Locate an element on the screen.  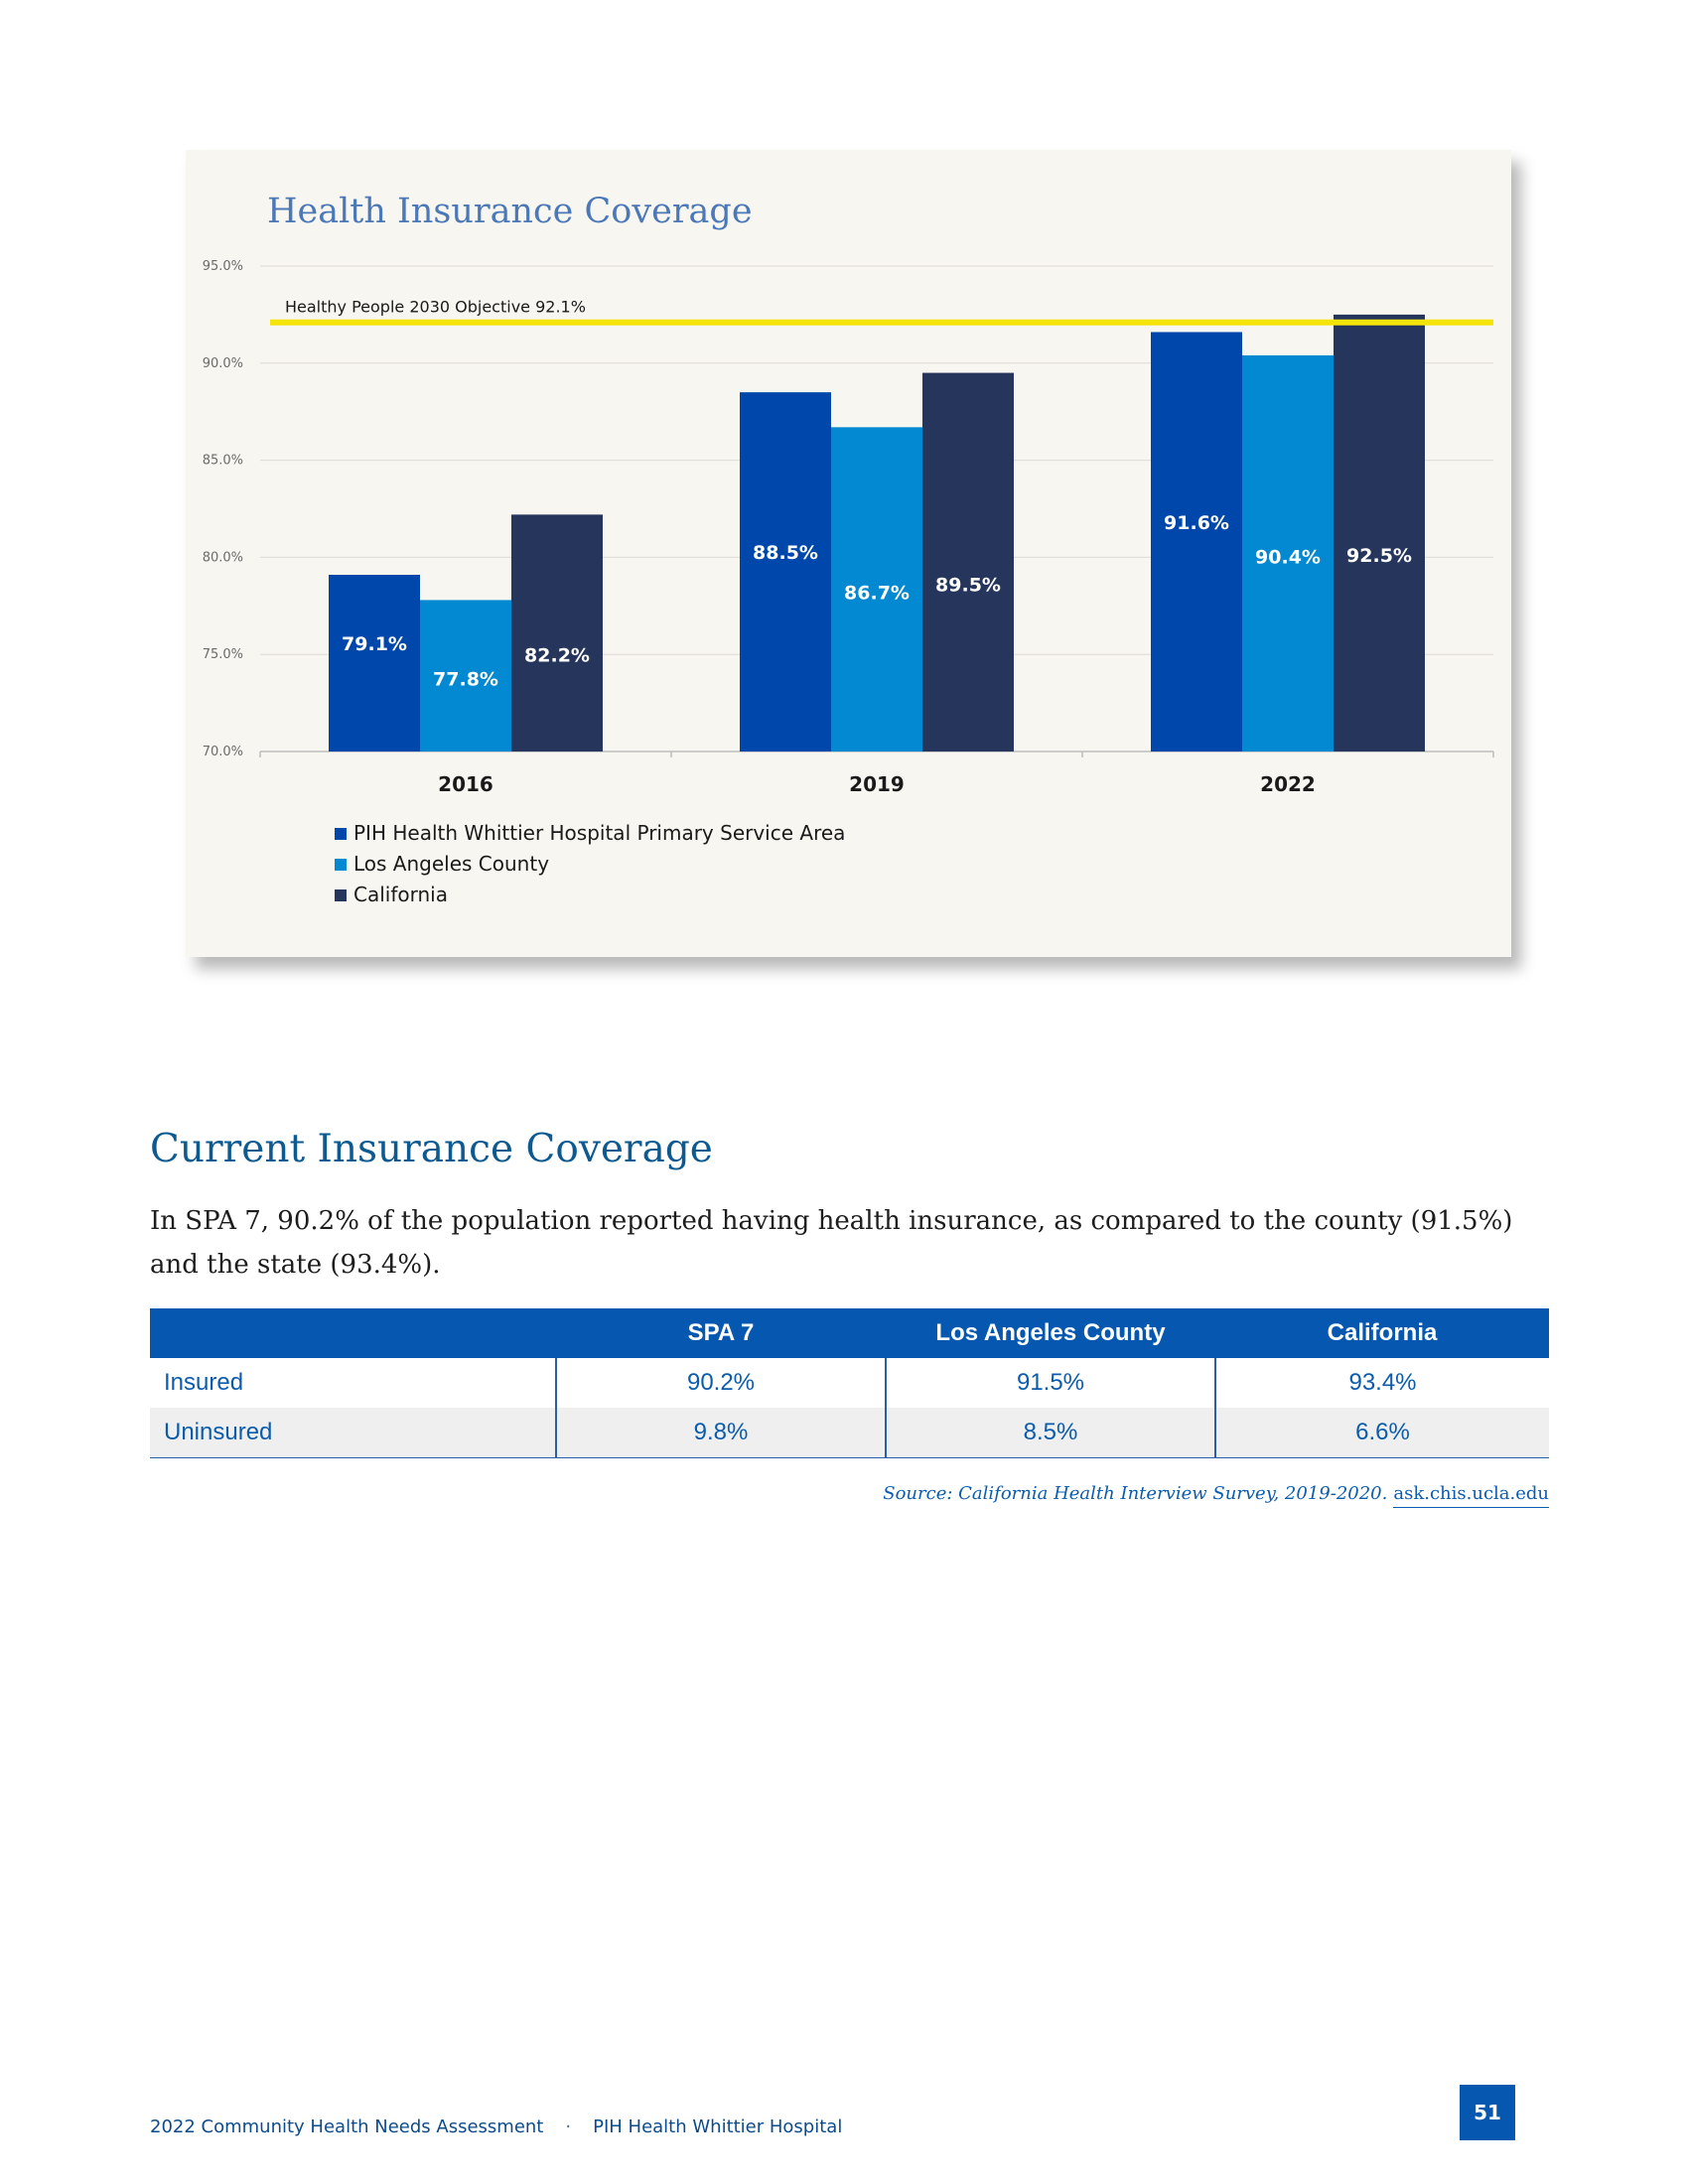
x-category-label: 2019 is located at coordinates (877, 784).